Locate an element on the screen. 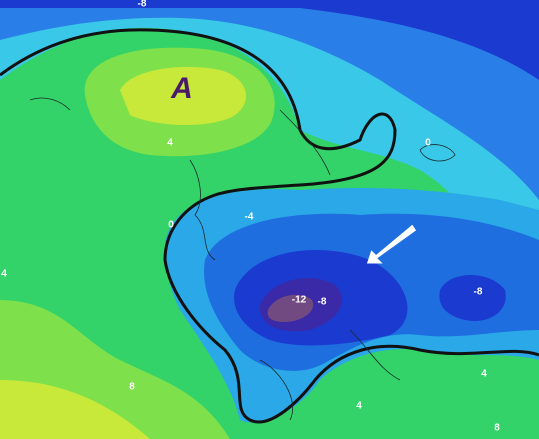 This screenshot has width=539, height=439. cold-zone is located at coordinates (472, 298).